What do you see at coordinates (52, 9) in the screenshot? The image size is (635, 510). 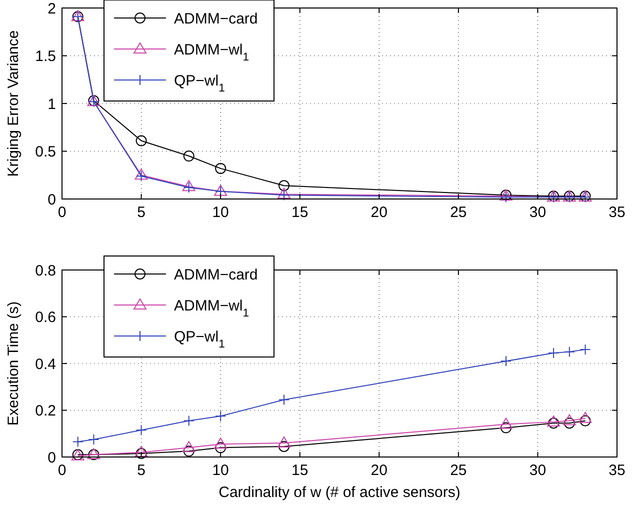 I see `y-tick-label: 2` at bounding box center [52, 9].